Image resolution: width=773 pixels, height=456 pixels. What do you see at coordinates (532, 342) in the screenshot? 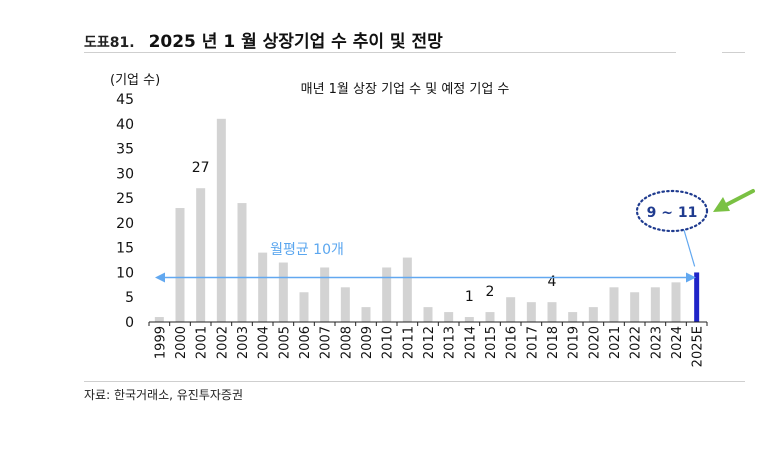
I see `x-tick-label: 2017` at bounding box center [532, 342].